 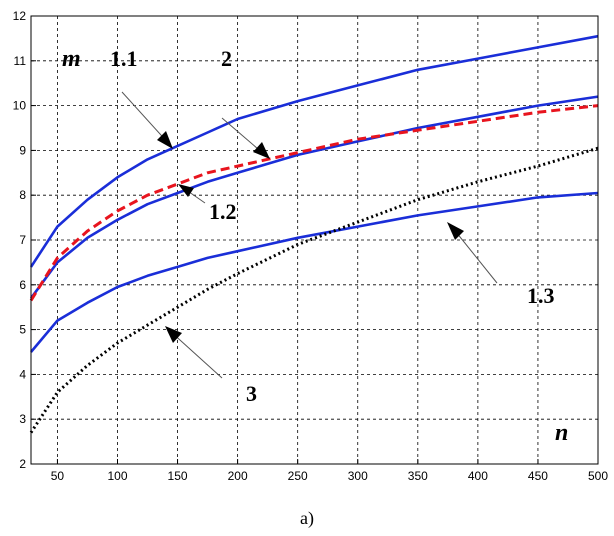 What do you see at coordinates (238, 476) in the screenshot?
I see `x-tick-label: 200` at bounding box center [238, 476].